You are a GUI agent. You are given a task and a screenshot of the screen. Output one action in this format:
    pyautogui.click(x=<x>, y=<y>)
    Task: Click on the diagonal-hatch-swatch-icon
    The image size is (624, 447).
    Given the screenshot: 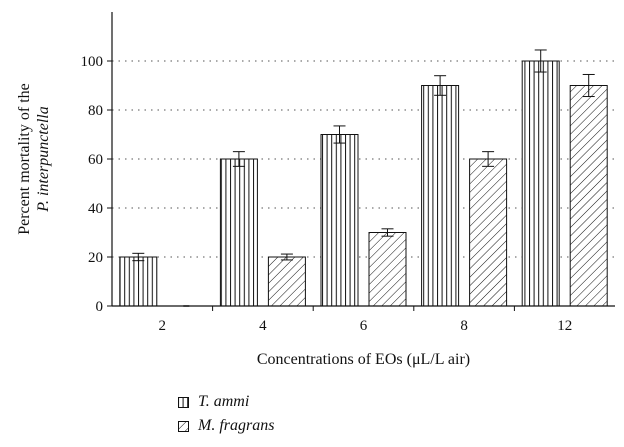 What is the action you would take?
    pyautogui.click(x=183, y=426)
    